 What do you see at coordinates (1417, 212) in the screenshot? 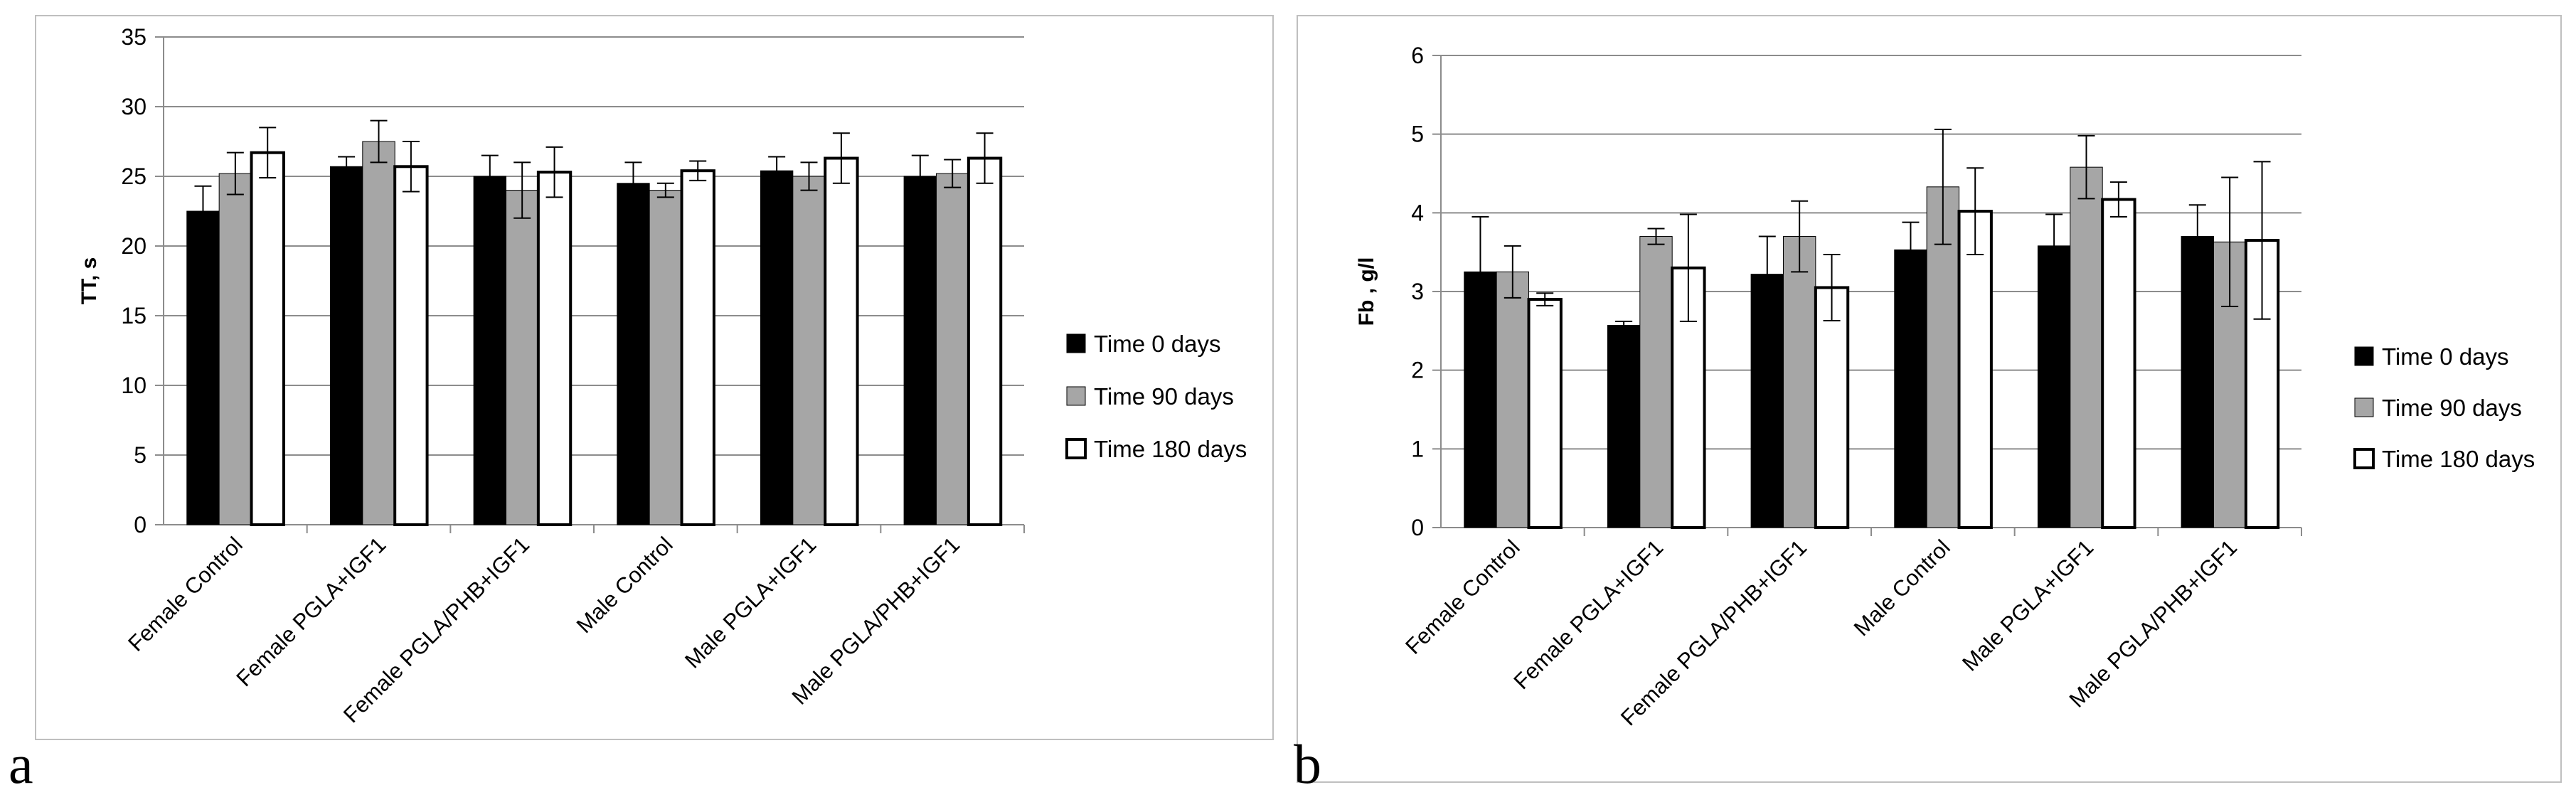
I see `y-tick-label: 4` at bounding box center [1417, 212].